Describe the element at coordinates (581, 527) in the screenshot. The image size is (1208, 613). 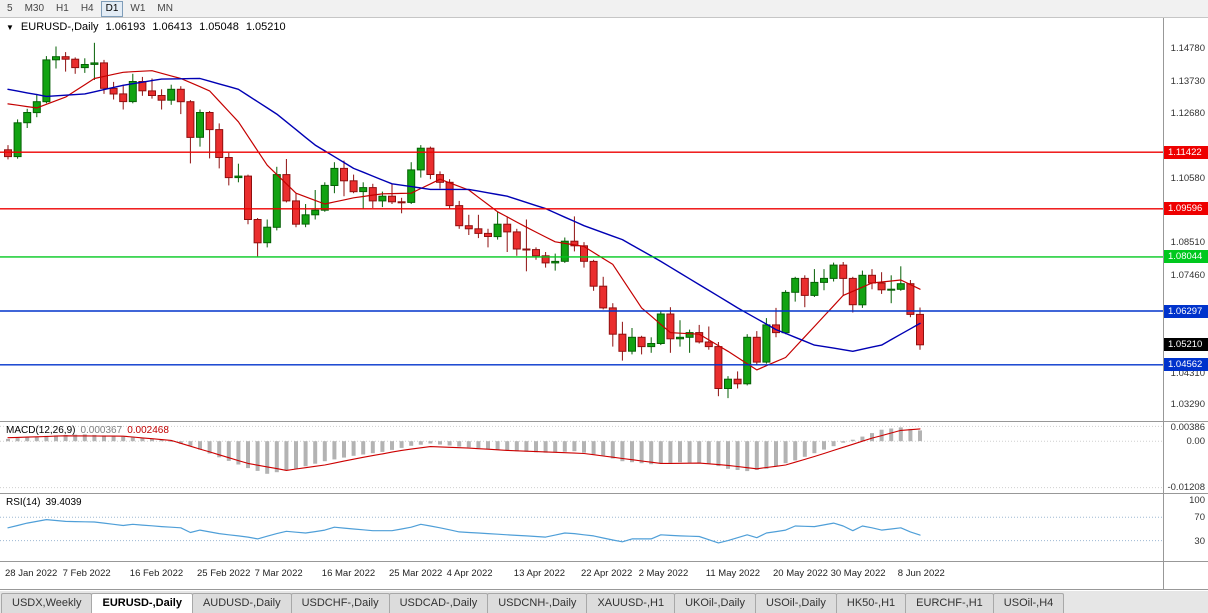
I see `rsi-indicator-chart` at that location.